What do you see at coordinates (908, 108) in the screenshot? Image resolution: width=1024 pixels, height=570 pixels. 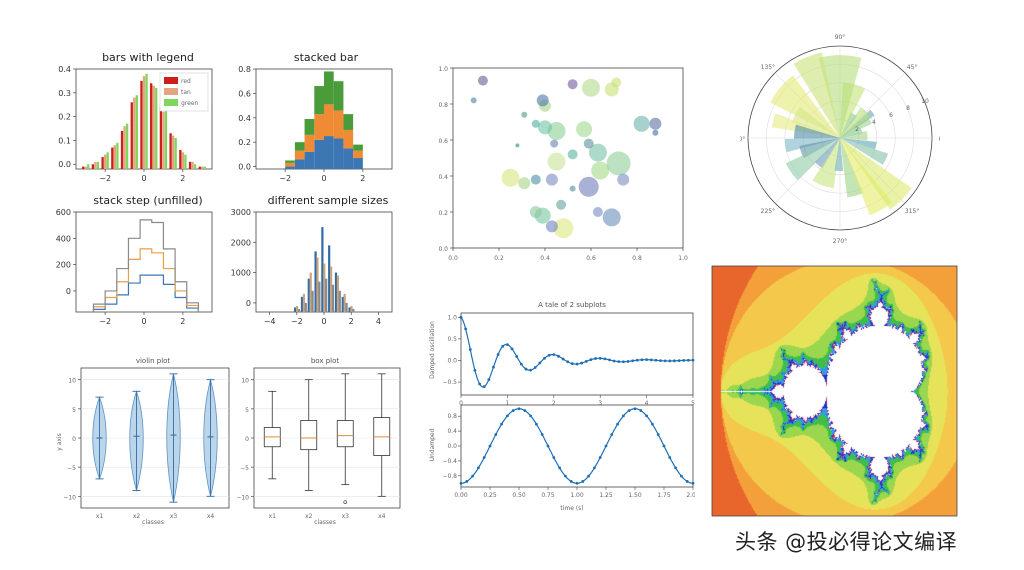 I see `polar-radial-label: 8` at bounding box center [908, 108].